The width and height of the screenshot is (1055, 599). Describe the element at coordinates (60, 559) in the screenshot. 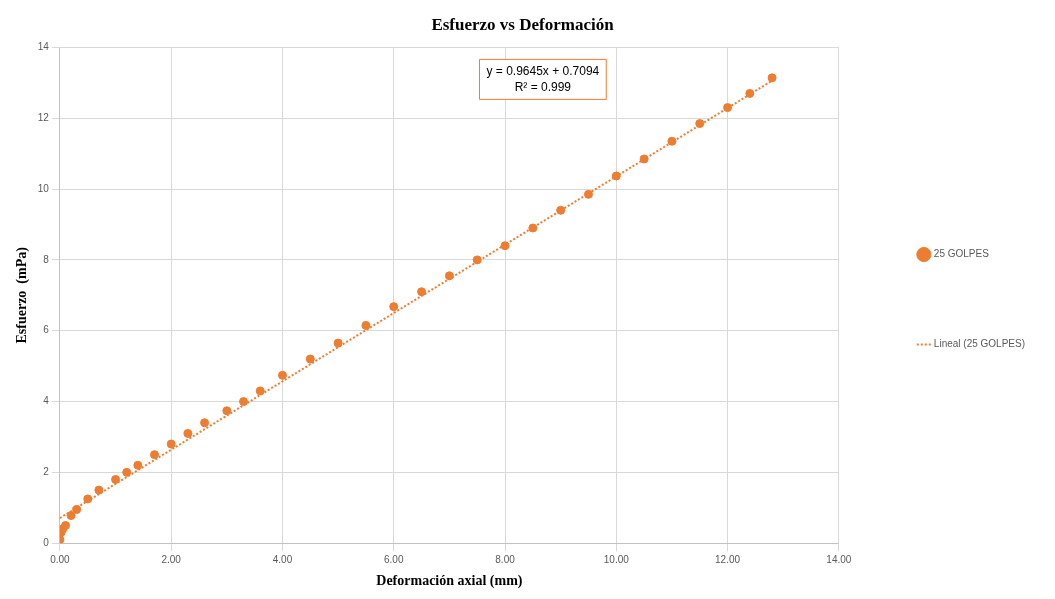

I see `x-tick-label: 0.00` at that location.